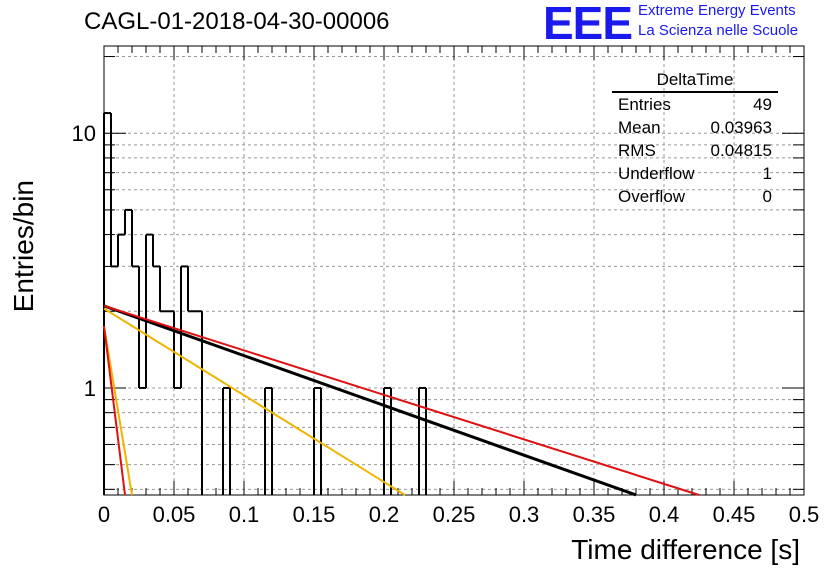 The image size is (836, 572). Describe the element at coordinates (84, 261) in the screenshot. I see `y-tick-labels: 1 10` at that location.